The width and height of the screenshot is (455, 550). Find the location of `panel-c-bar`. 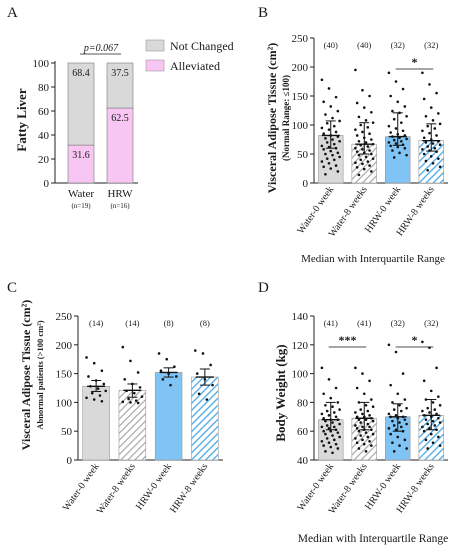

panel-c-bar is located at coordinates (205, 418).